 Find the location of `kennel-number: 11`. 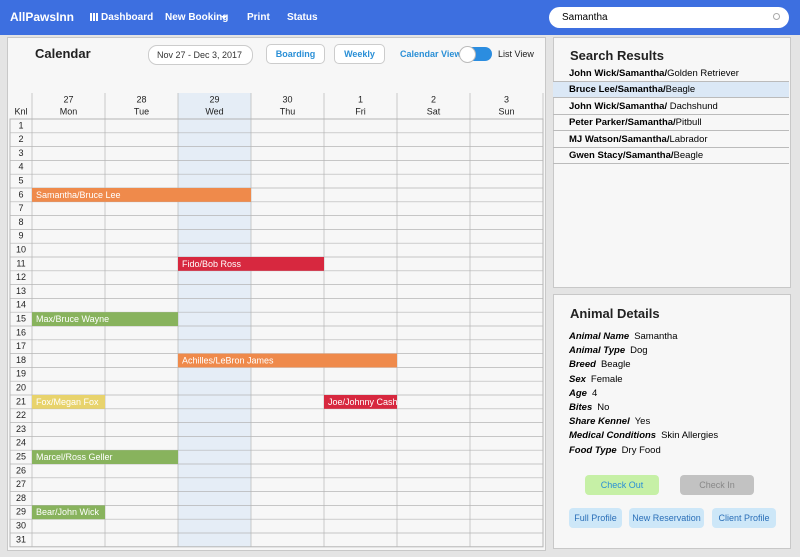

kennel-number: 11 is located at coordinates (20, 263).